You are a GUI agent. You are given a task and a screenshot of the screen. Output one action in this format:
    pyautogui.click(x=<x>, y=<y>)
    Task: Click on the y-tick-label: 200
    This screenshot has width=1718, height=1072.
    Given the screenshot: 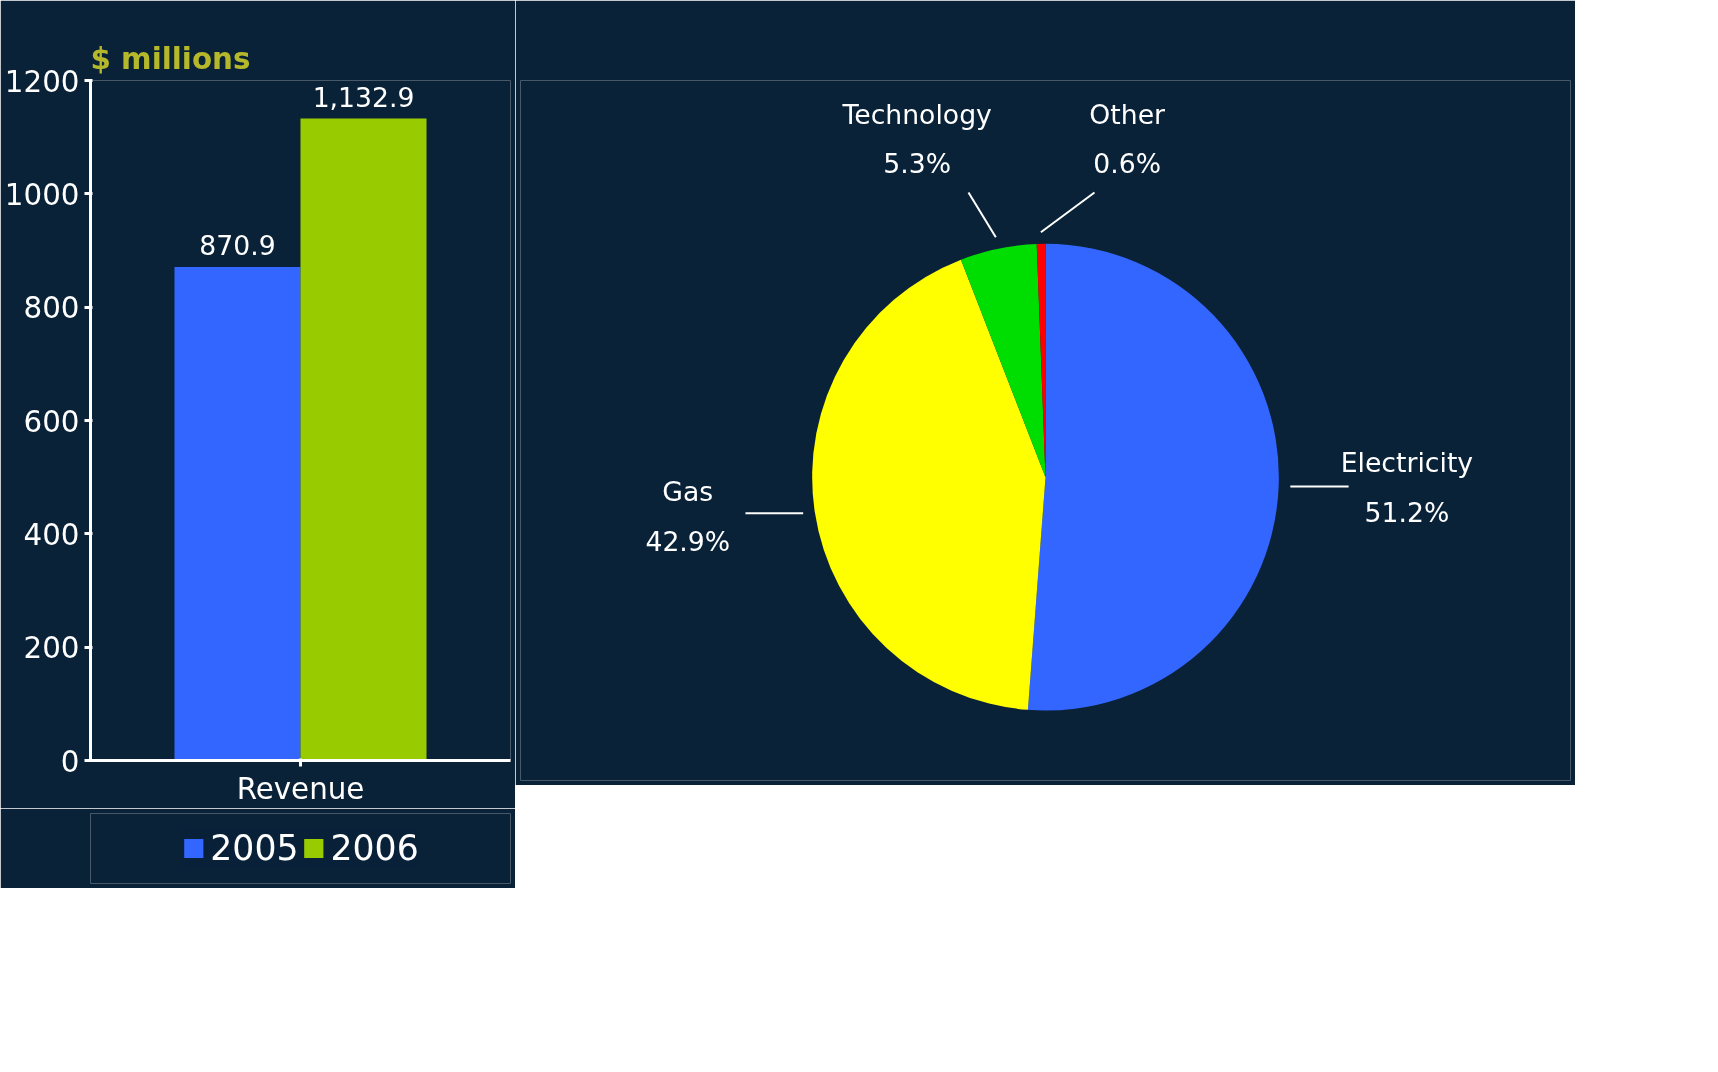 What is the action you would take?
    pyautogui.click(x=51, y=648)
    